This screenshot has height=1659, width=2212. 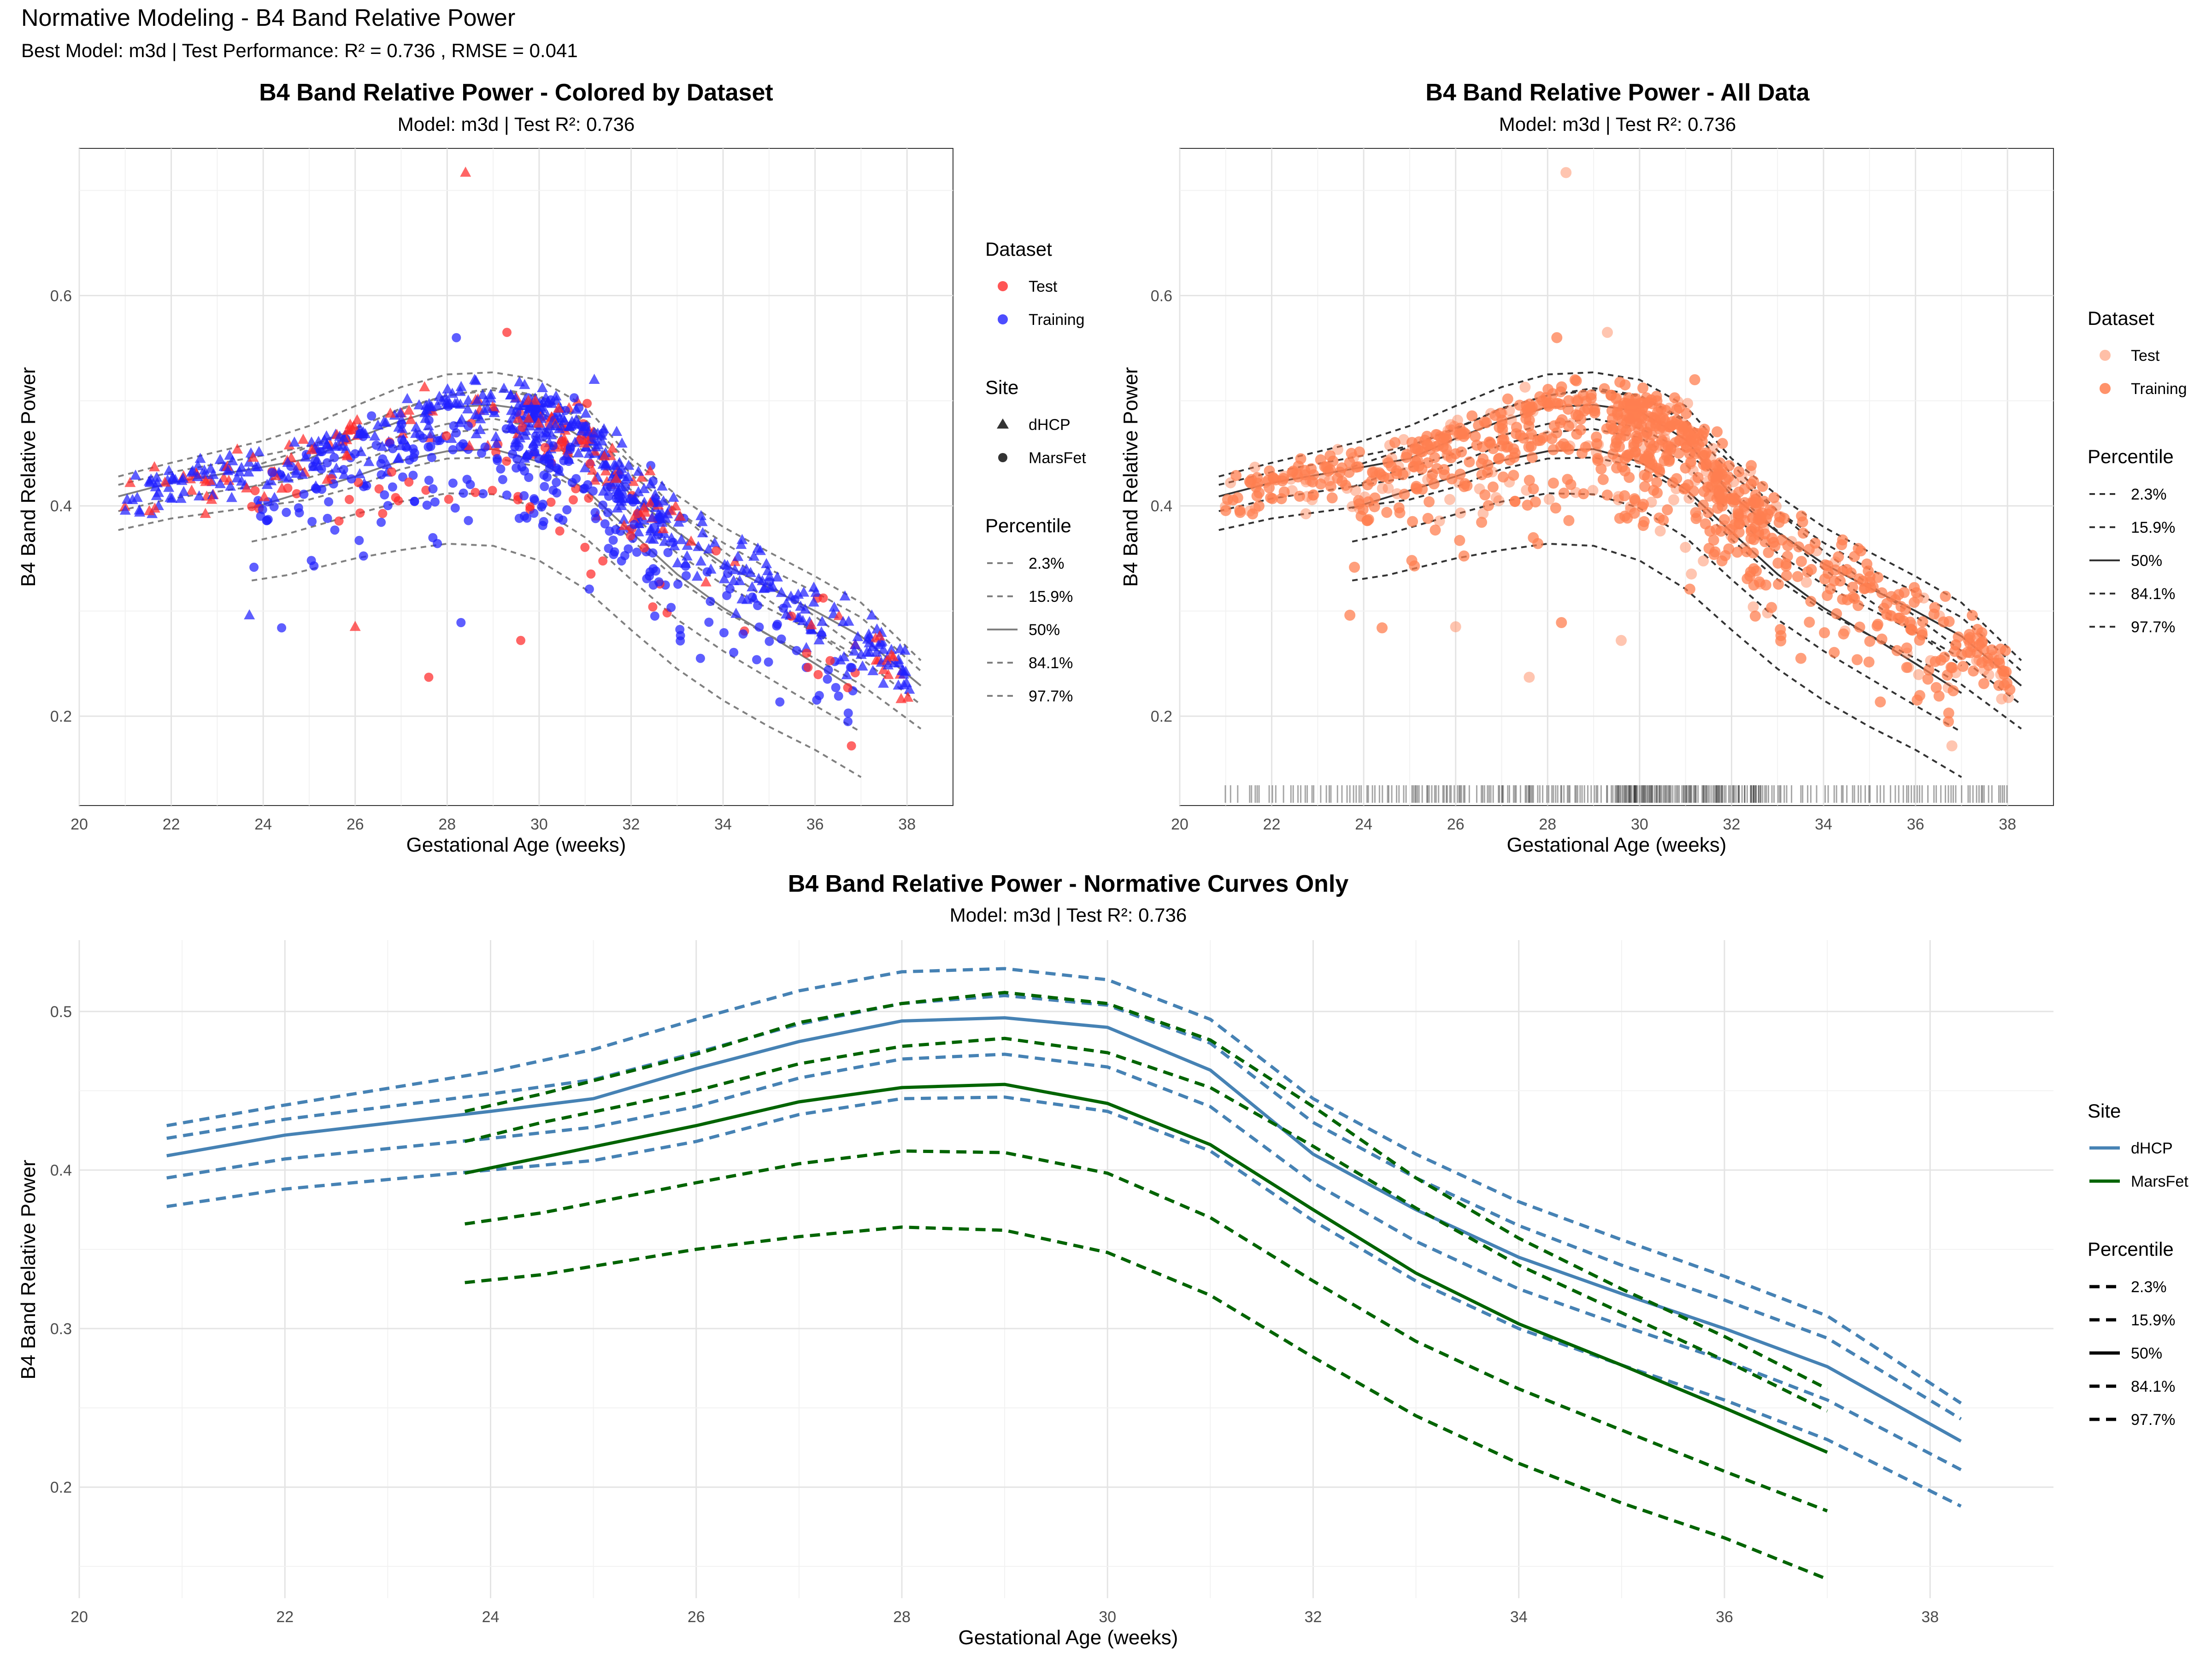 What do you see at coordinates (516, 845) in the screenshot?
I see `panel-dataset-xlabel: Gestational Age (weeks)` at bounding box center [516, 845].